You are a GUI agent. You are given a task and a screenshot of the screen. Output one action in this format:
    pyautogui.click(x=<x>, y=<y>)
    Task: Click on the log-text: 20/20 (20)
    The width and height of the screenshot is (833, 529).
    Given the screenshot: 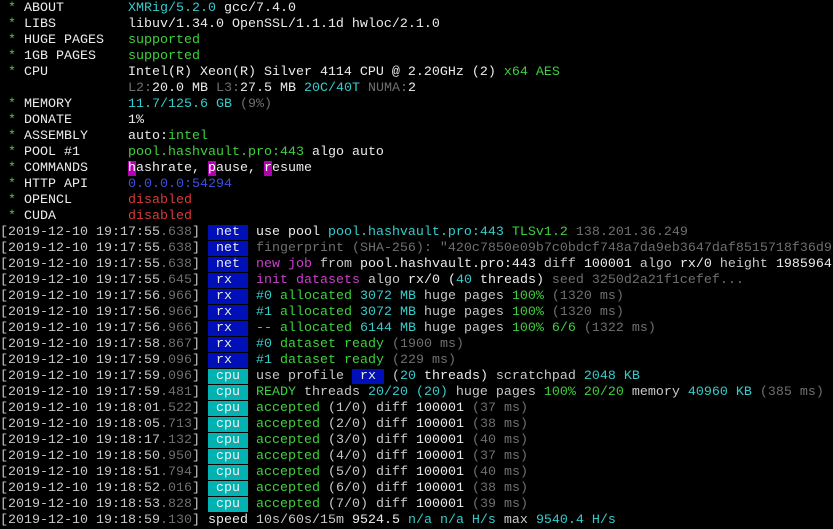 What is the action you would take?
    pyautogui.click(x=407, y=392)
    